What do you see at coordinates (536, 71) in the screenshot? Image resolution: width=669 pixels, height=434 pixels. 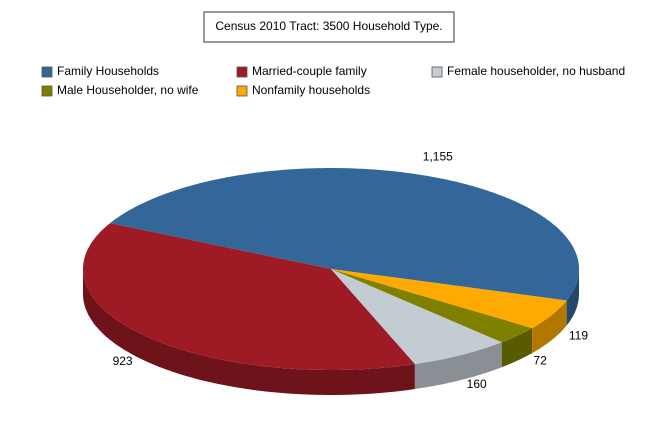 I see `legend-label: Female householder, no husband` at bounding box center [536, 71].